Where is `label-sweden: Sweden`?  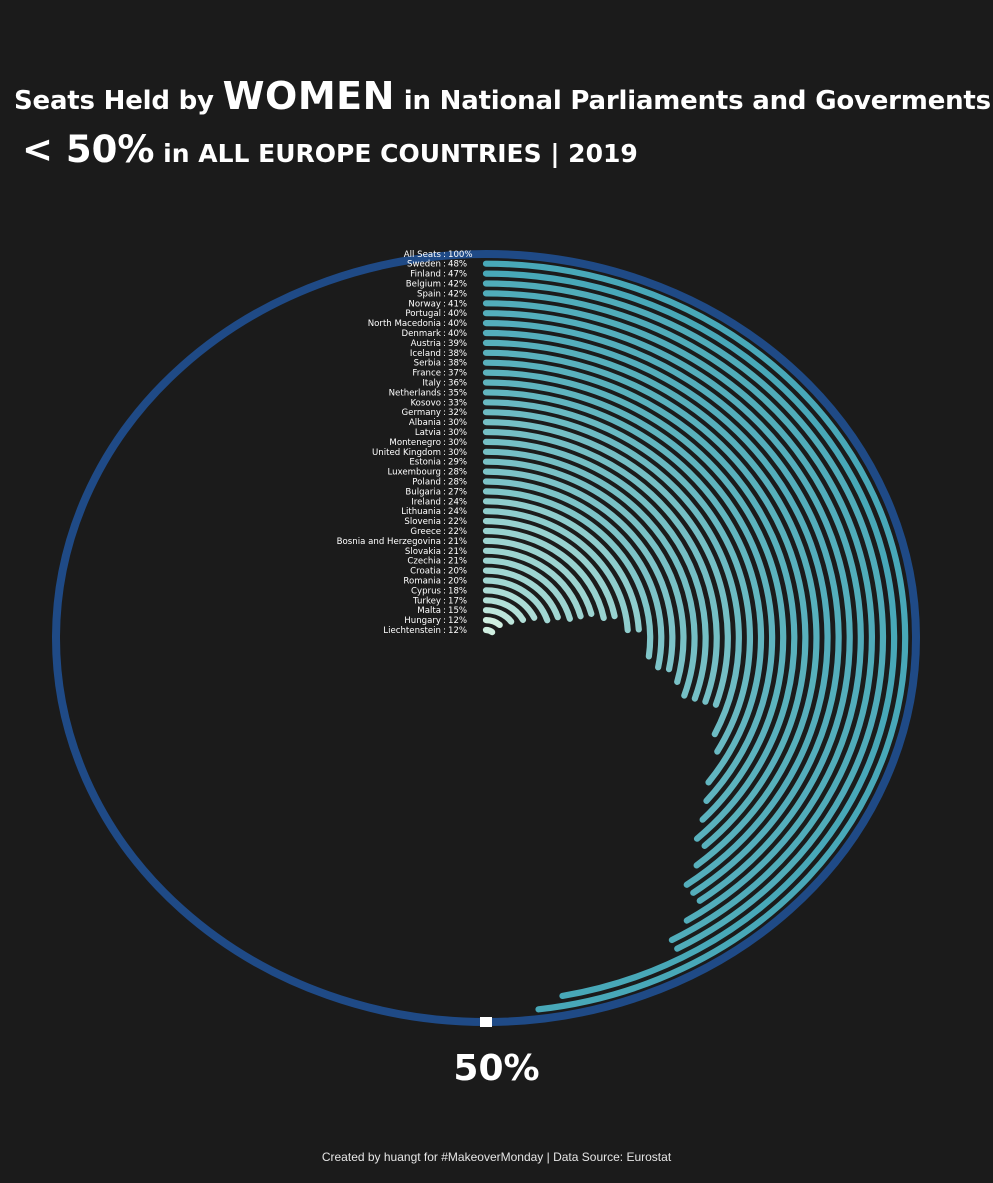 label-sweden: Sweden is located at coordinates (424, 265).